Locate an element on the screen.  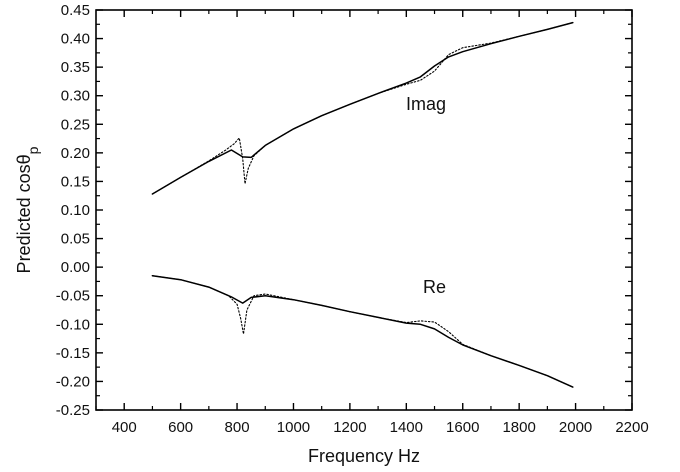
x-tick-label: 1400 is located at coordinates (406, 427).